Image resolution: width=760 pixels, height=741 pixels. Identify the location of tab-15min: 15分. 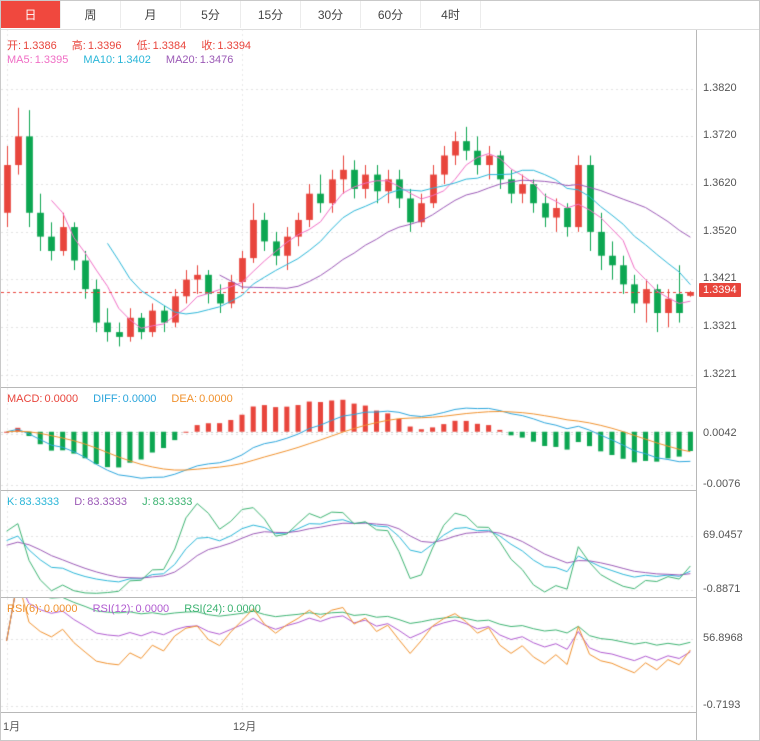
(271, 14).